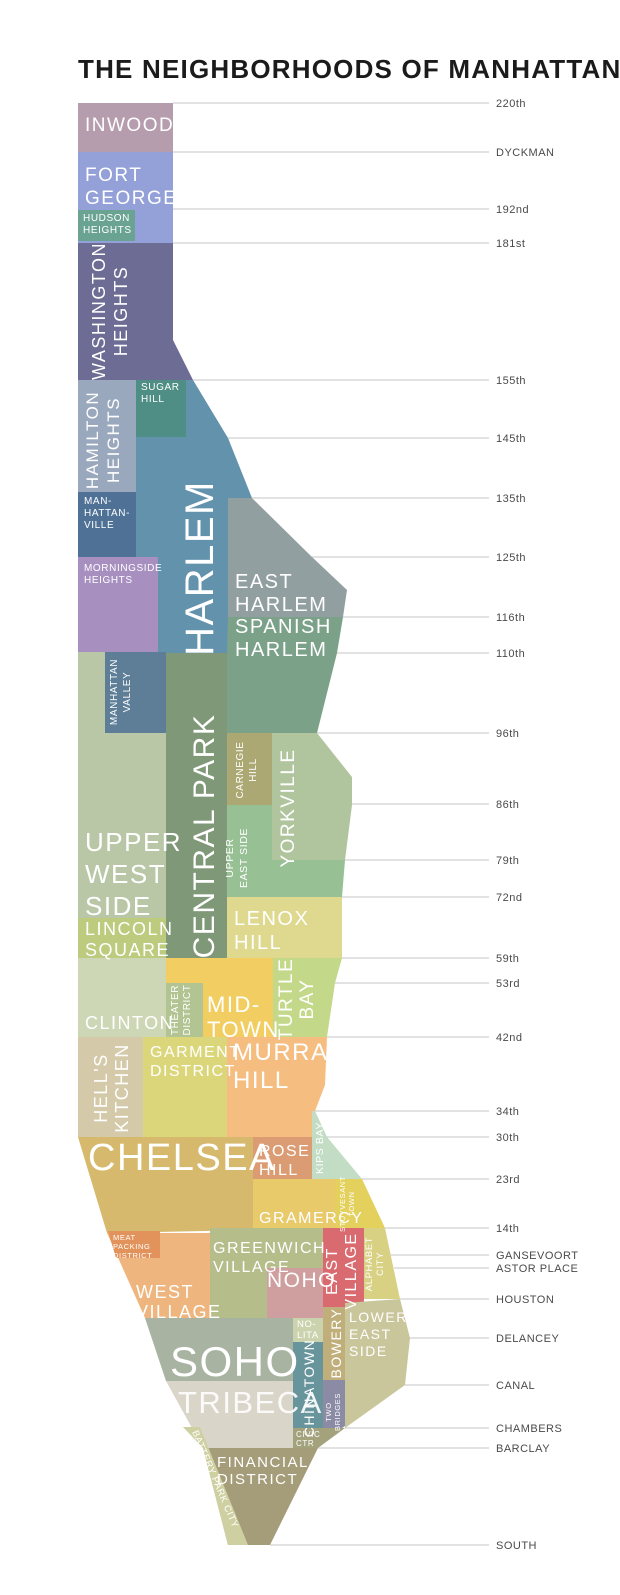 This screenshot has width=620, height=1595. Describe the element at coordinates (301, 1280) in the screenshot. I see `svg-text: NOHO` at that location.